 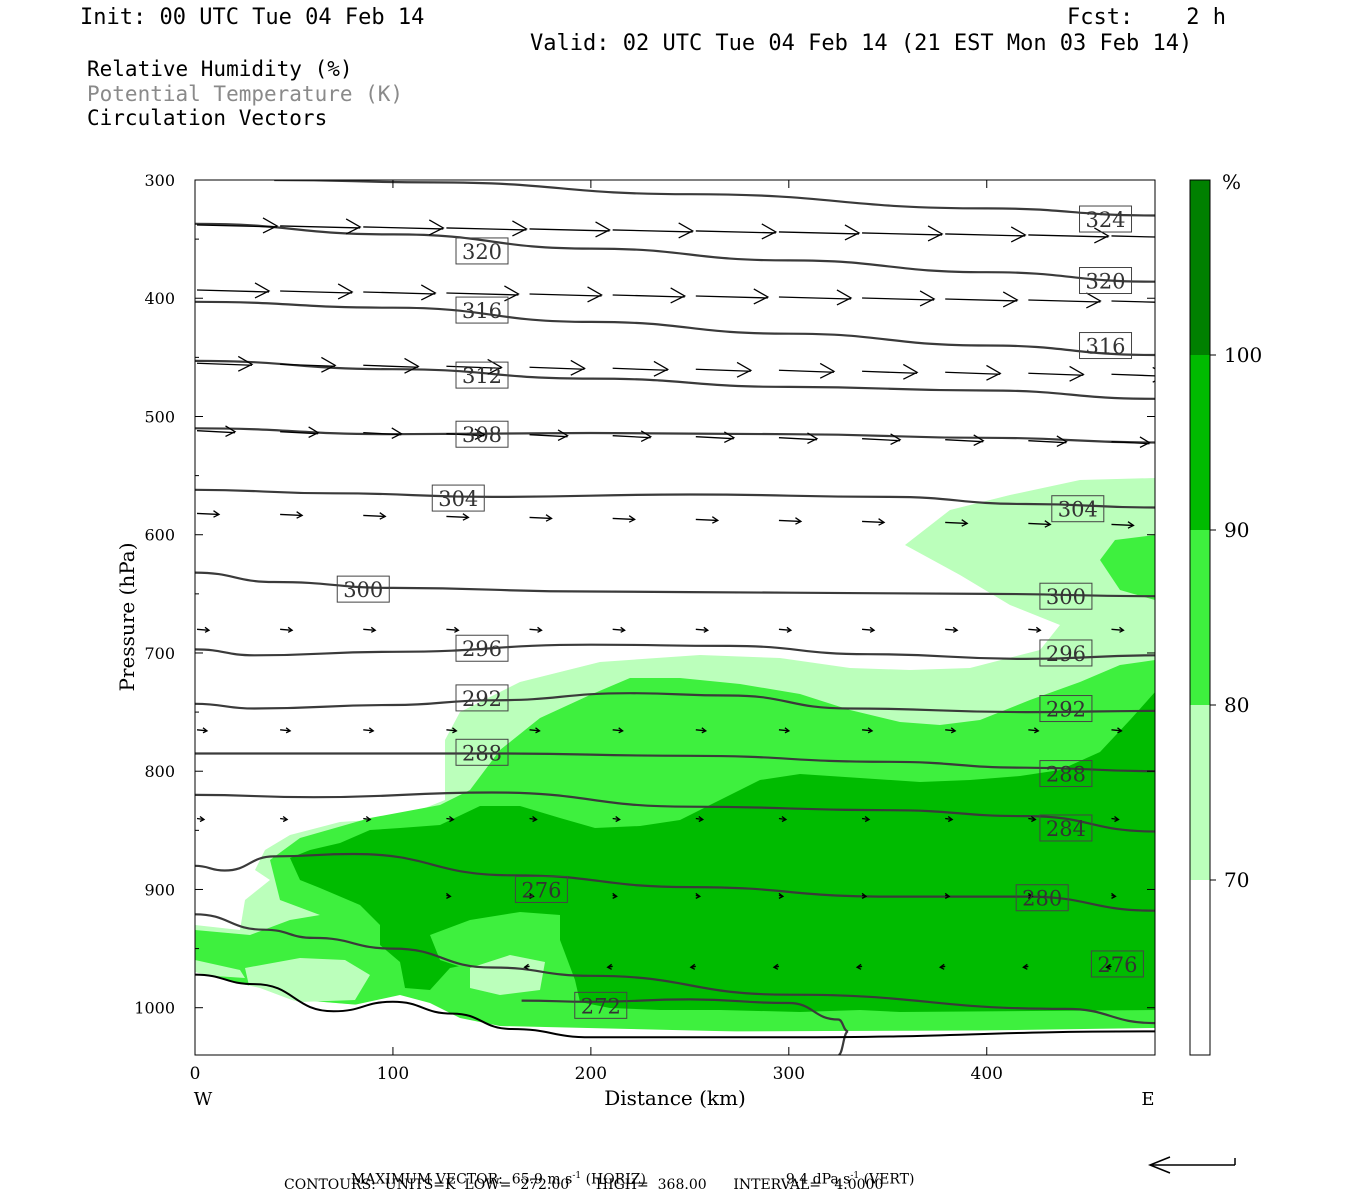 What do you see at coordinates (1236, 530) in the screenshot?
I see `colorbar-label-90: 90` at bounding box center [1236, 530].